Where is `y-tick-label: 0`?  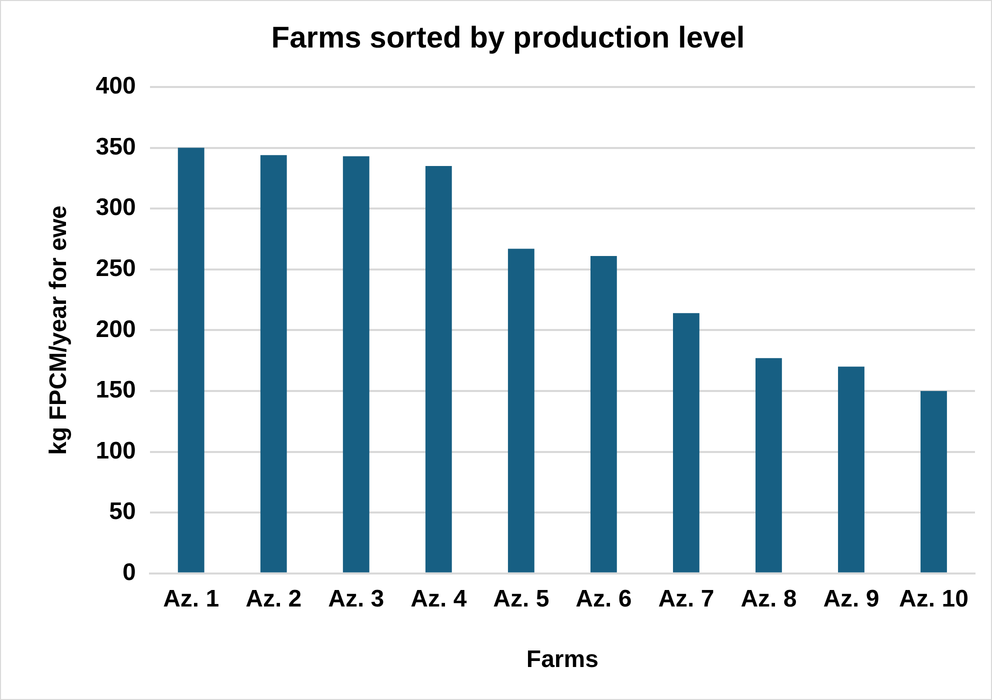 y-tick-label: 0 is located at coordinates (129, 572).